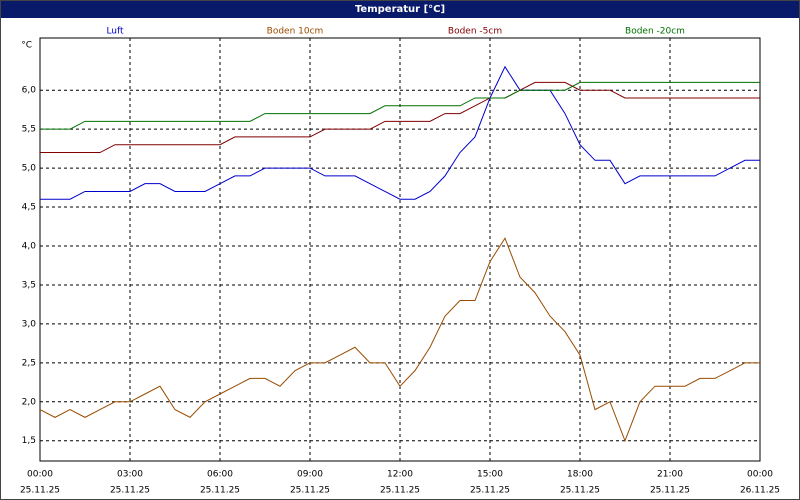 The height and width of the screenshot is (500, 800). I want to click on y-tick-label: 2,5, so click(29, 363).